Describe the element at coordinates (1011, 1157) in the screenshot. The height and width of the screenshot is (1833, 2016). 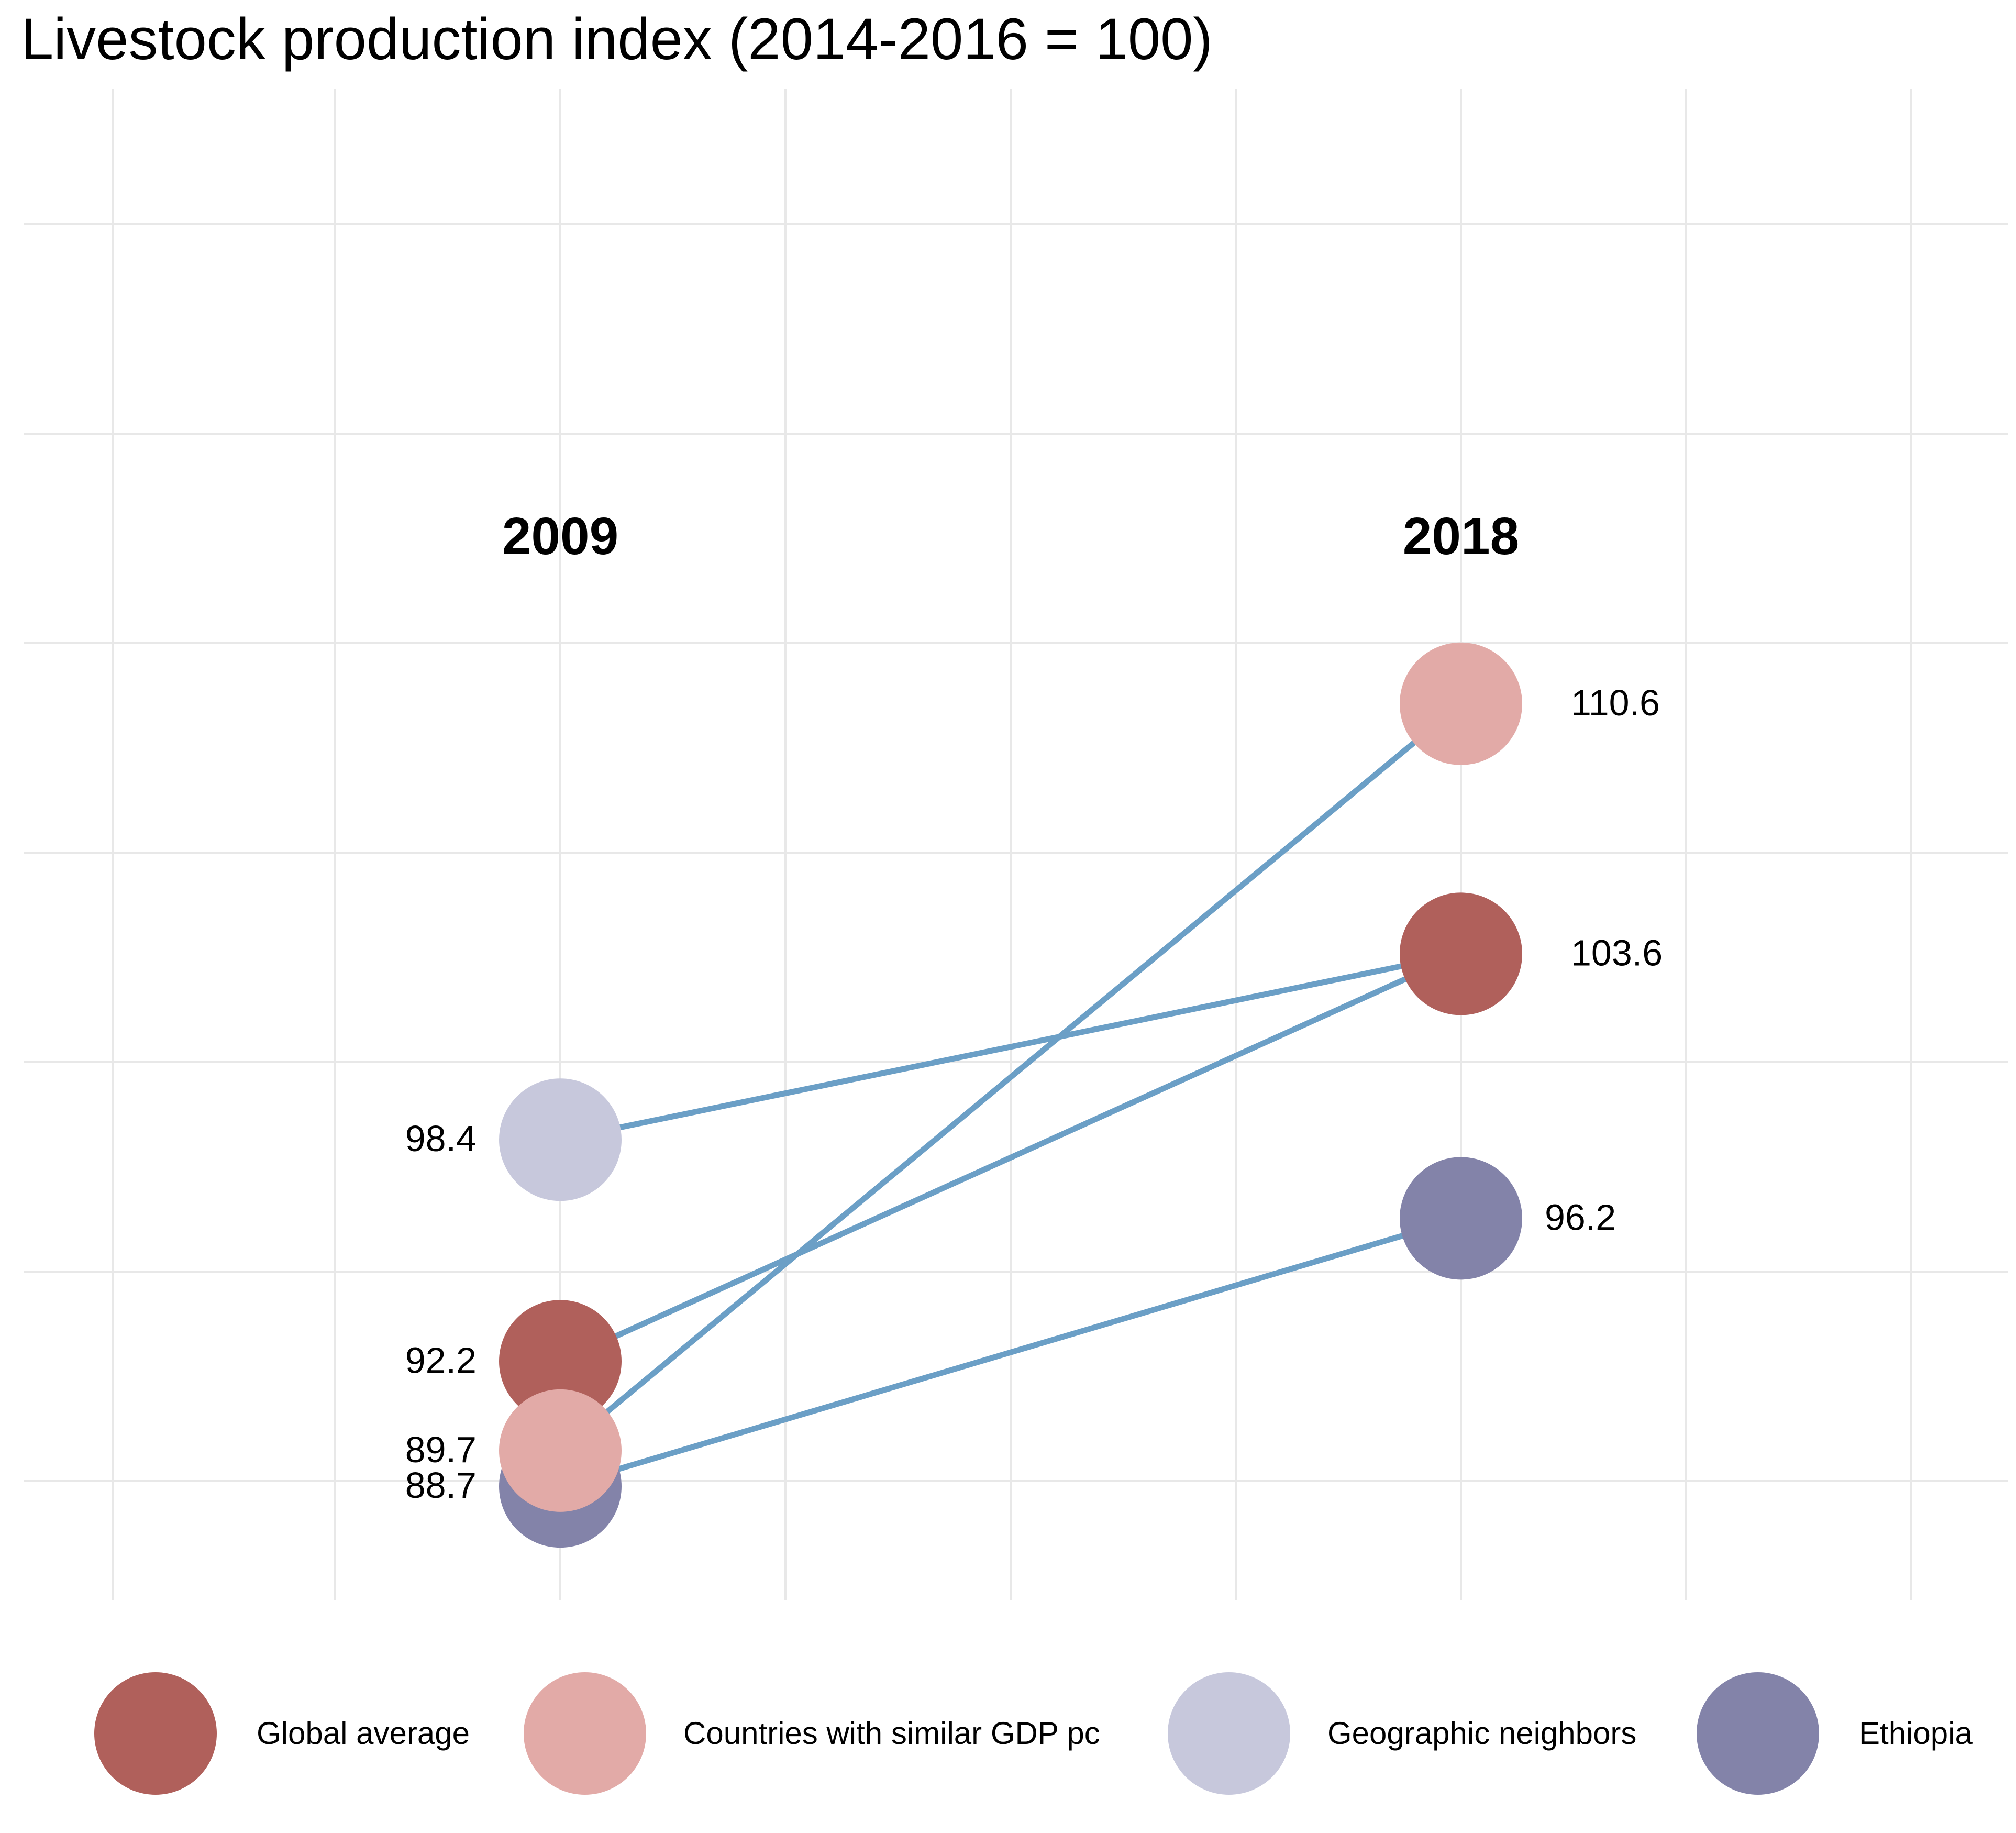
I see `slope-line-global-average` at that location.